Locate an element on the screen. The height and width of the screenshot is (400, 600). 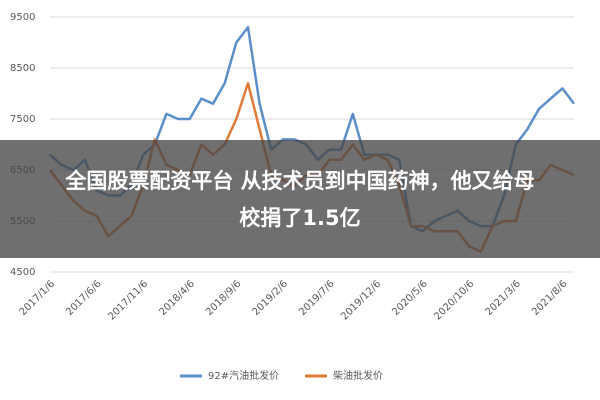
legend-label: 92#汽油批发价 is located at coordinates (243, 375).